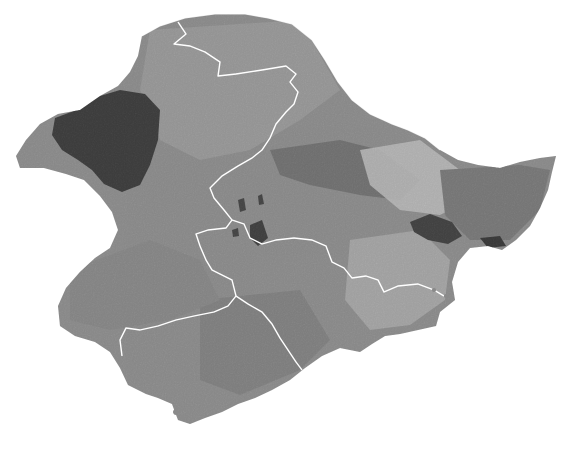 The image size is (580, 463). Describe the element at coordinates (236, 159) in the screenshot. I see `boundary-north-west` at that location.